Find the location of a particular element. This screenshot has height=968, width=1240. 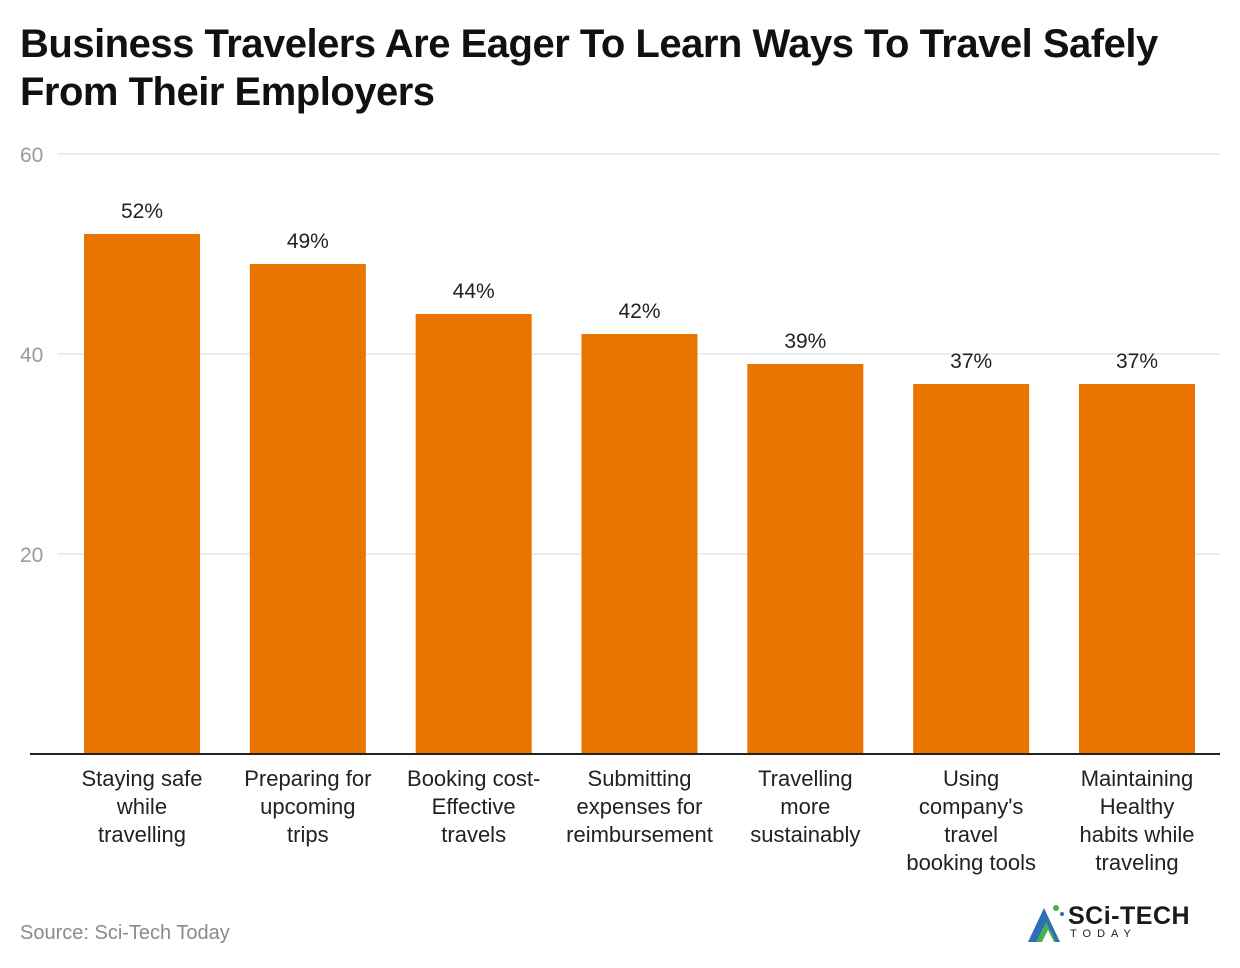

category-label-line: Submitting is located at coordinates (640, 778).